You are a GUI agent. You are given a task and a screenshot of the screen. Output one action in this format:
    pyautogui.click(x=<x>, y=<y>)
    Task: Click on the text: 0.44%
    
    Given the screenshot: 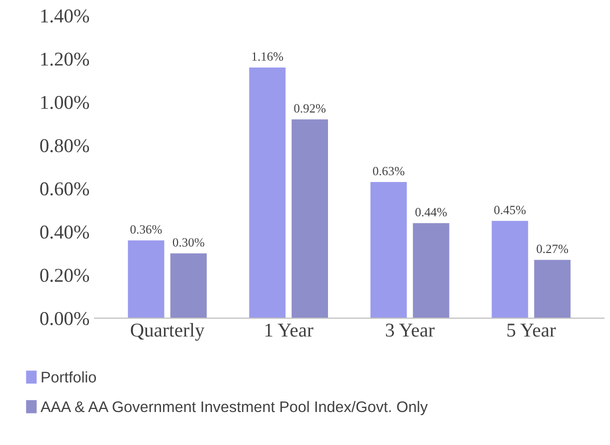 What is the action you would take?
    pyautogui.click(x=431, y=212)
    